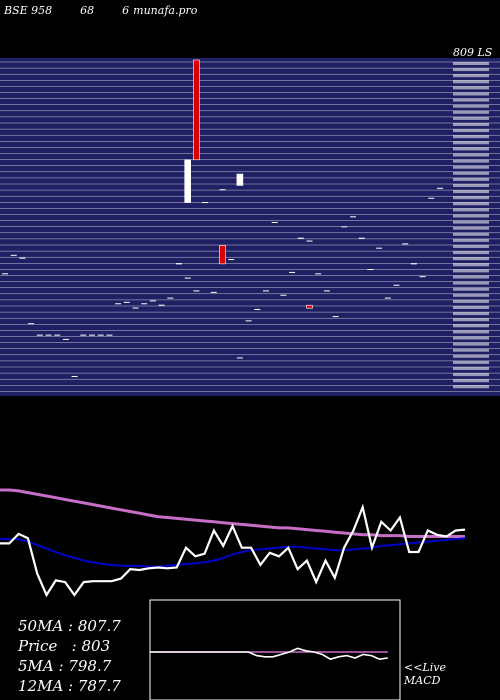 The image size is (500, 700). Describe the element at coordinates (65, 666) in the screenshot. I see `stat-5ma: 5MA : 798.7` at that location.